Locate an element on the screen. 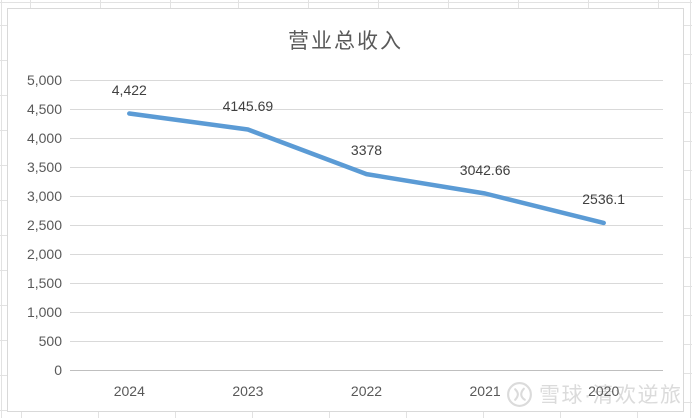 This screenshot has height=418, width=692. y-axis-tick-label: 3,500 is located at coordinates (44, 167).